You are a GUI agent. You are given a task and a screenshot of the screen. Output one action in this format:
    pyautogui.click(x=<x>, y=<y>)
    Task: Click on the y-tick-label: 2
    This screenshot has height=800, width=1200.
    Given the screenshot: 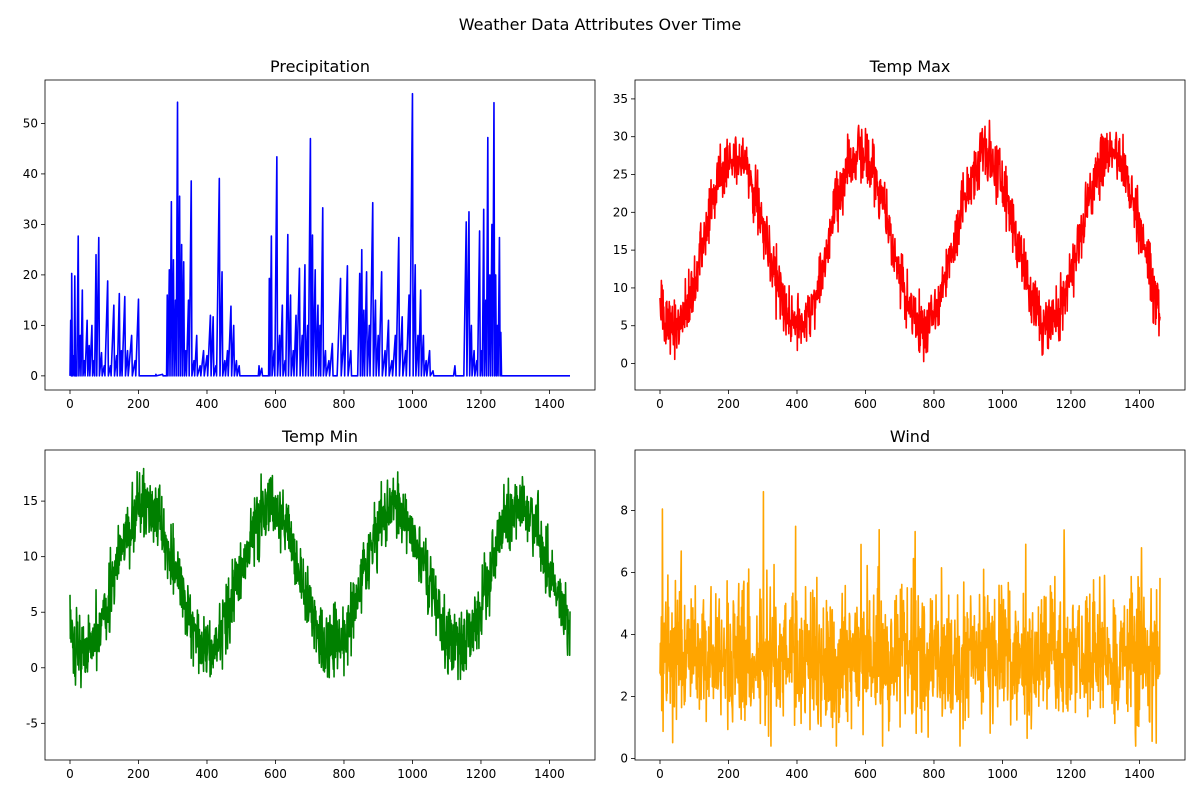 What is the action you would take?
    pyautogui.click(x=624, y=696)
    